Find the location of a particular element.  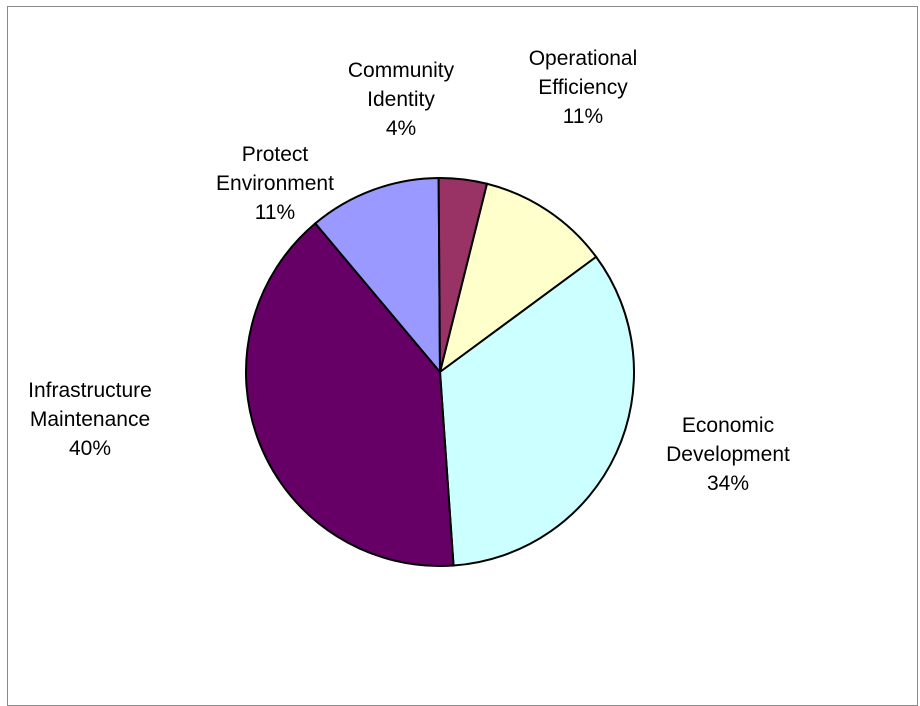

data-label-percent: 40% is located at coordinates (90, 448).